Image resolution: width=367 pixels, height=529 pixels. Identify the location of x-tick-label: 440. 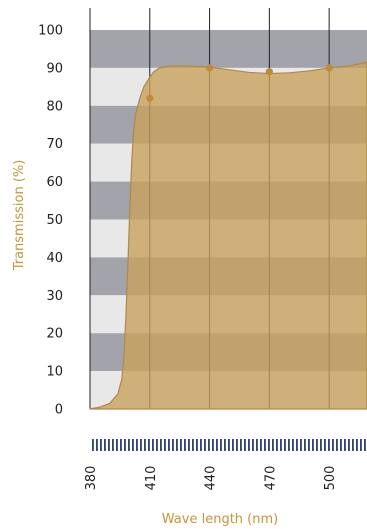
(211, 478).